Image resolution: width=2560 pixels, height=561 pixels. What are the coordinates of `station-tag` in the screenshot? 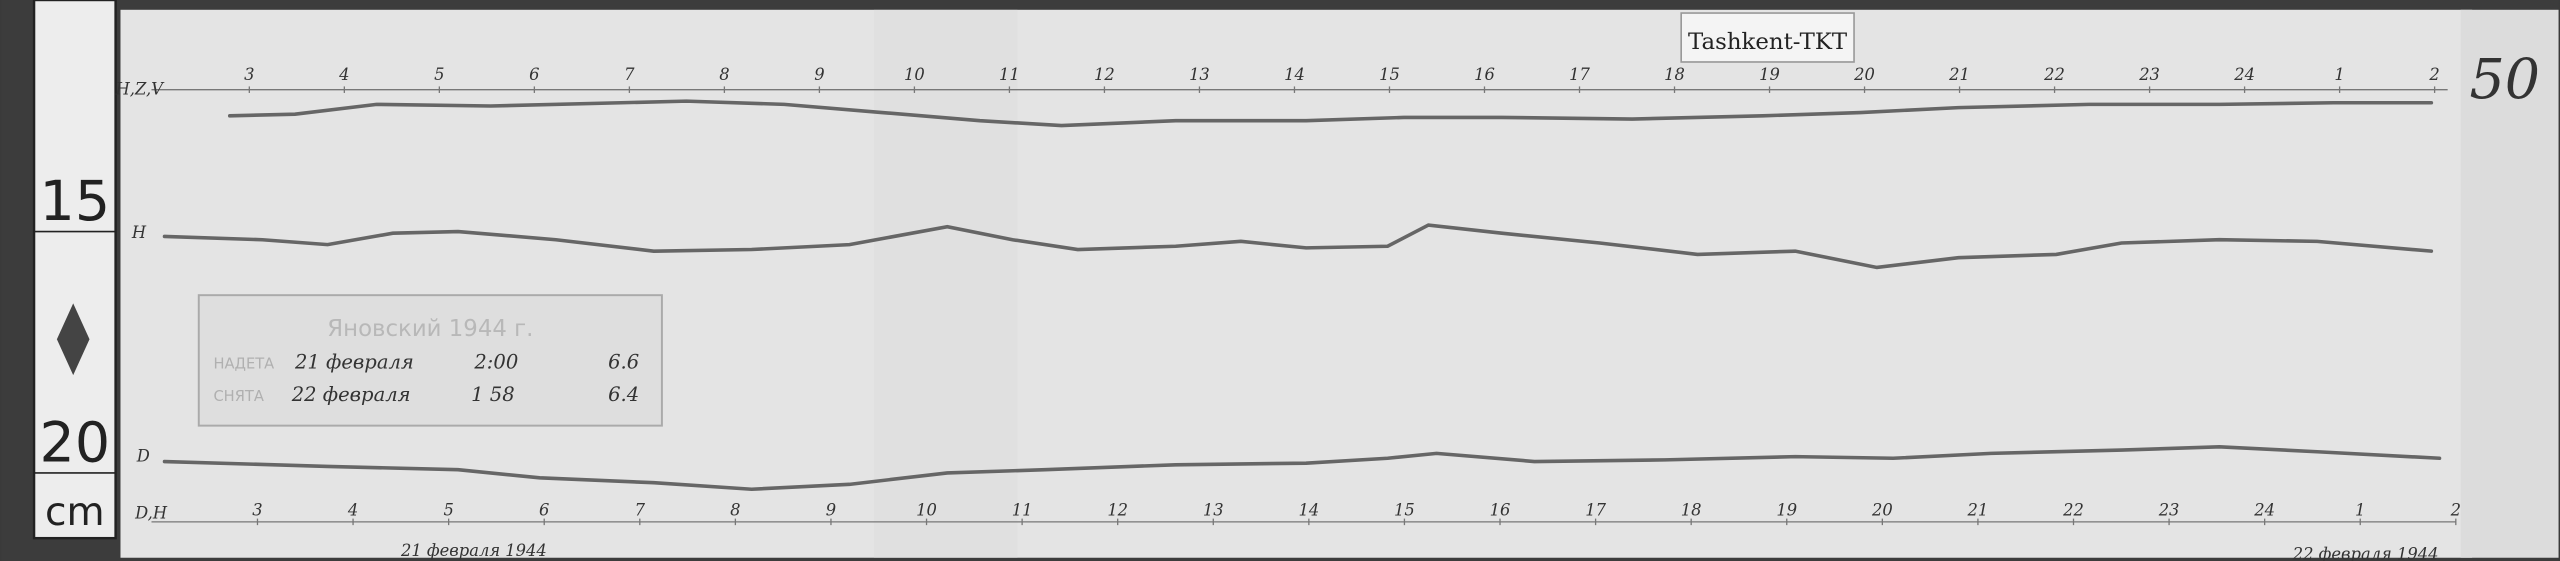 It's located at (1767, 37).